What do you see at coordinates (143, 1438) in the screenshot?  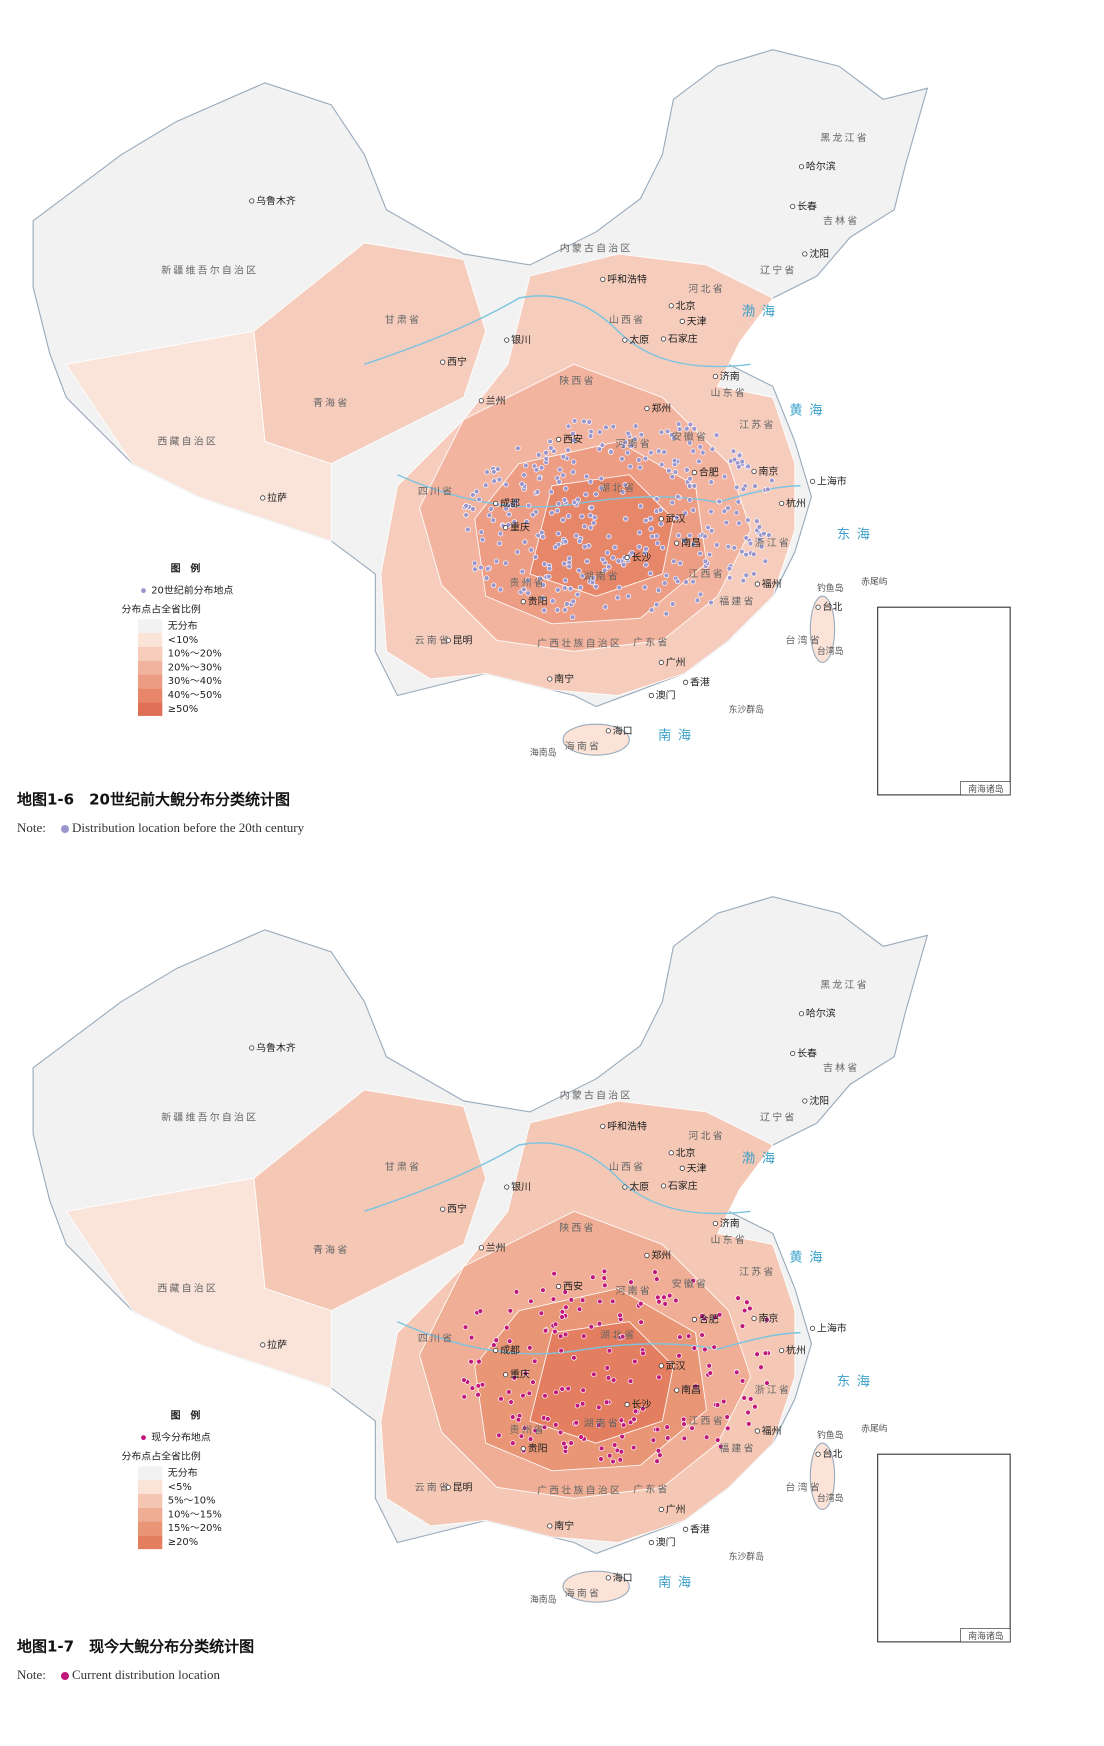 I see `legend-dot` at bounding box center [143, 1438].